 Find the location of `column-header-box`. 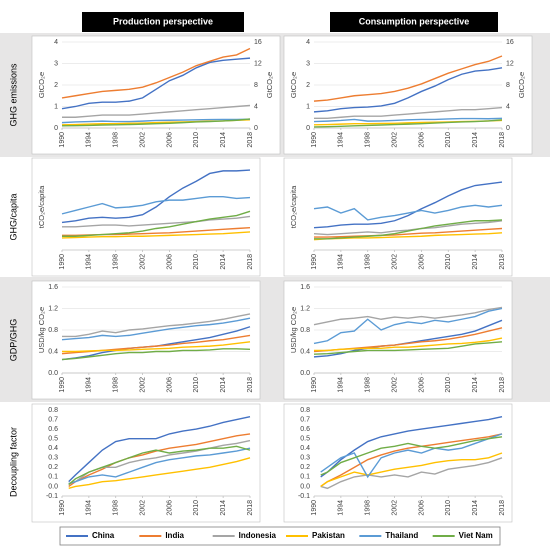

column-header-box is located at coordinates (163, 22).